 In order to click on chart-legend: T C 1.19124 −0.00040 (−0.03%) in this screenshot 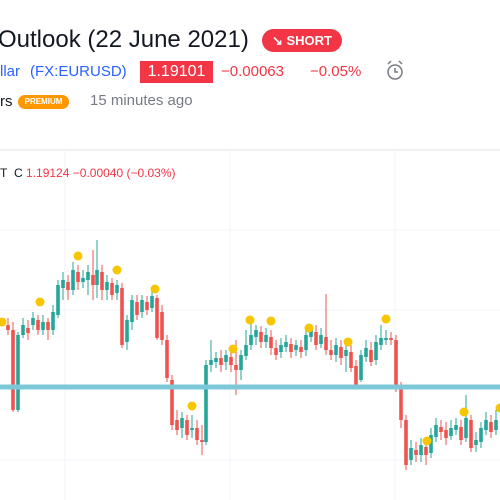, I will do `click(88, 173)`.